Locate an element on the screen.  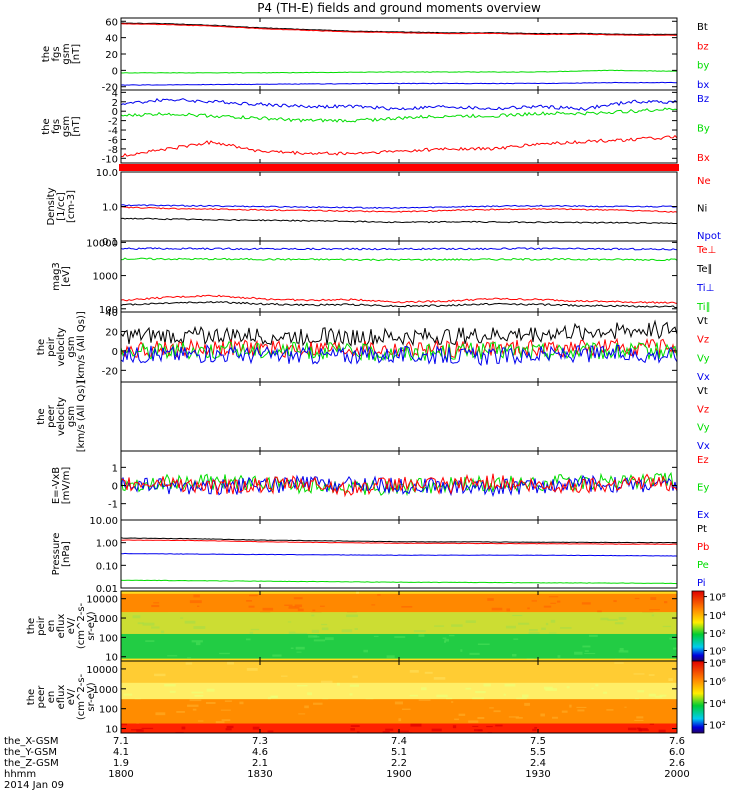
series-Bz is located at coordinates (399, 104).